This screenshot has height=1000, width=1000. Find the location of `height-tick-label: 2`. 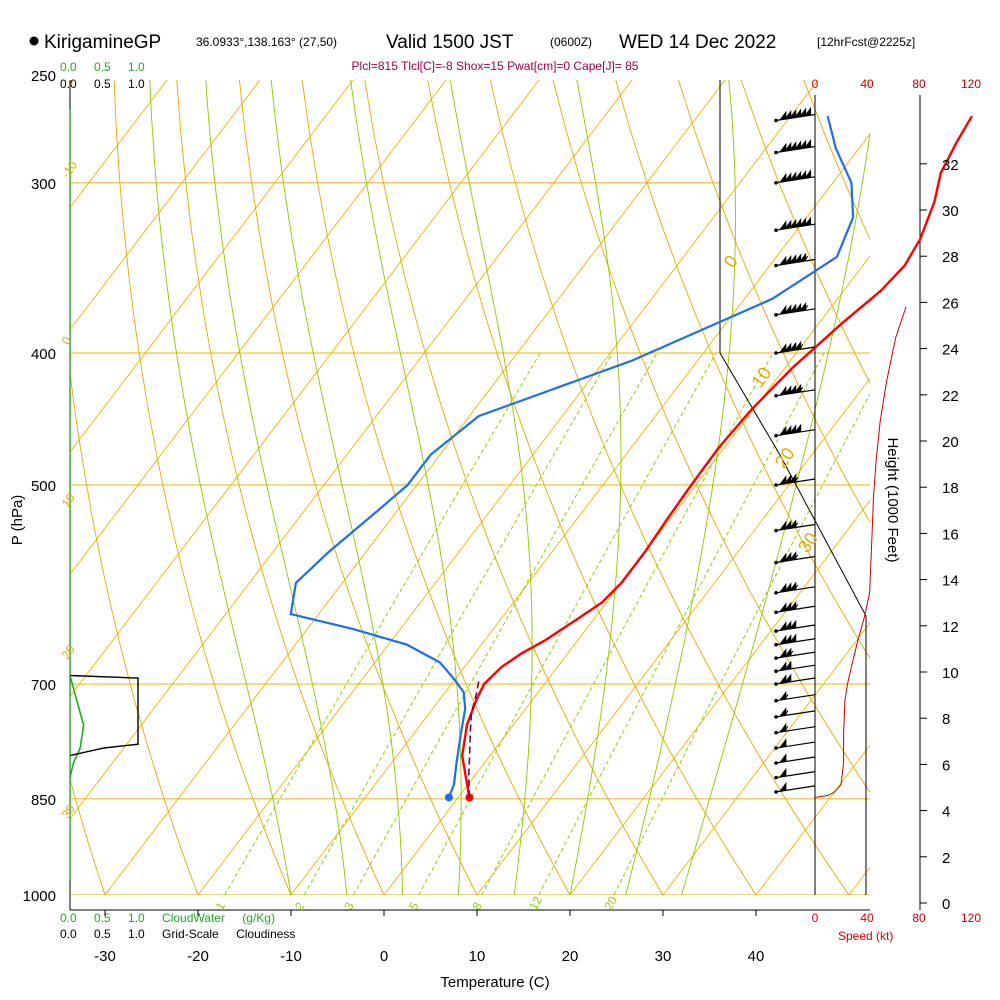

height-tick-label: 2 is located at coordinates (946, 858).